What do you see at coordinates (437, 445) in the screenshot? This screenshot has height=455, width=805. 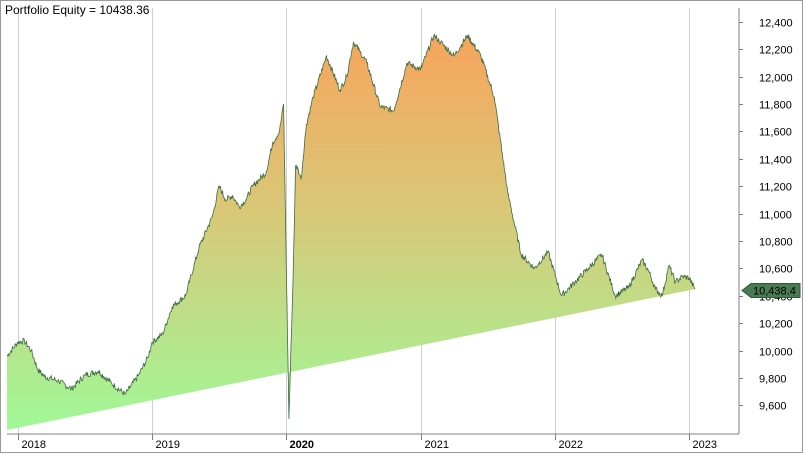 I see `x-tick-label: 2021` at bounding box center [437, 445].